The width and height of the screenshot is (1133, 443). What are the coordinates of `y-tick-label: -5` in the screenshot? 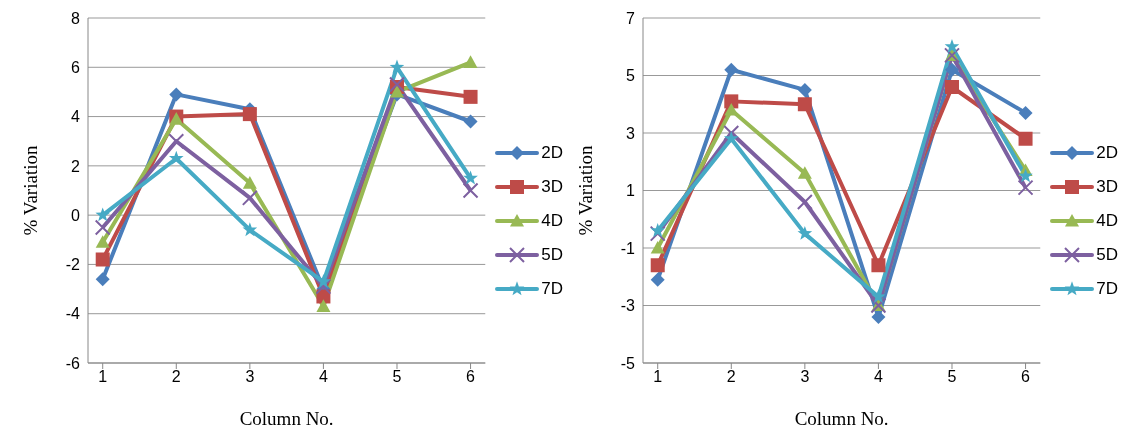 It's located at (628, 363).